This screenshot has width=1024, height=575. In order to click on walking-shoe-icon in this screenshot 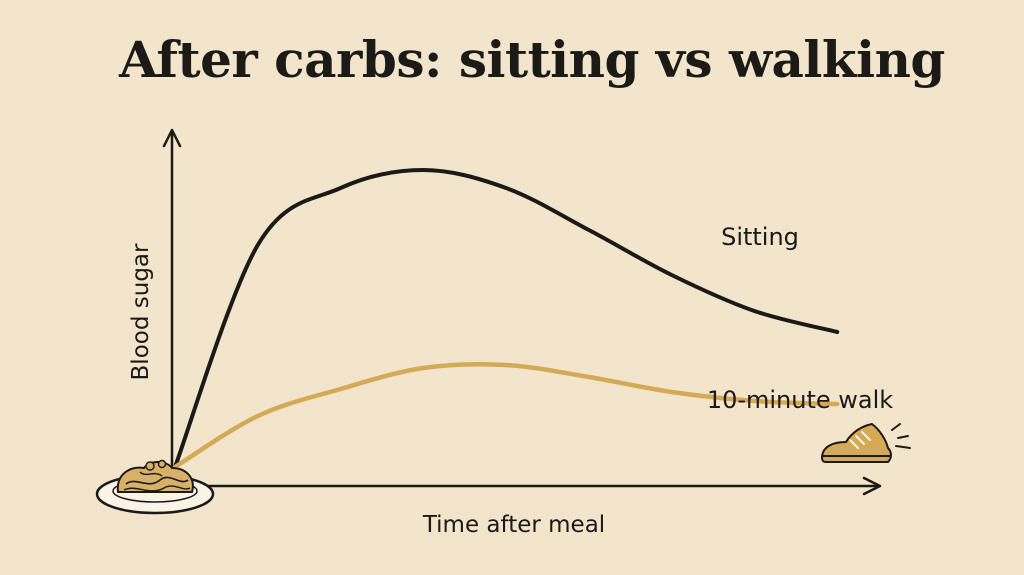, I will do `click(866, 443)`.